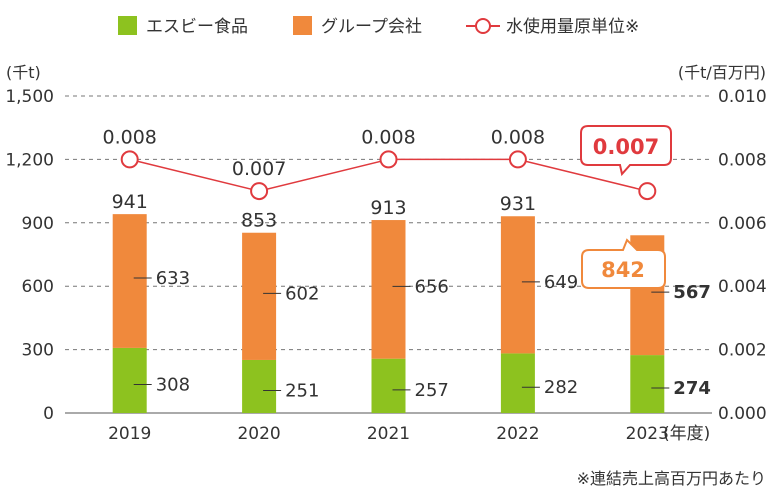 The height and width of the screenshot is (495, 770). Describe the element at coordinates (324, 211) in the screenshot. I see `total-labels: 941 853 913 931` at that location.